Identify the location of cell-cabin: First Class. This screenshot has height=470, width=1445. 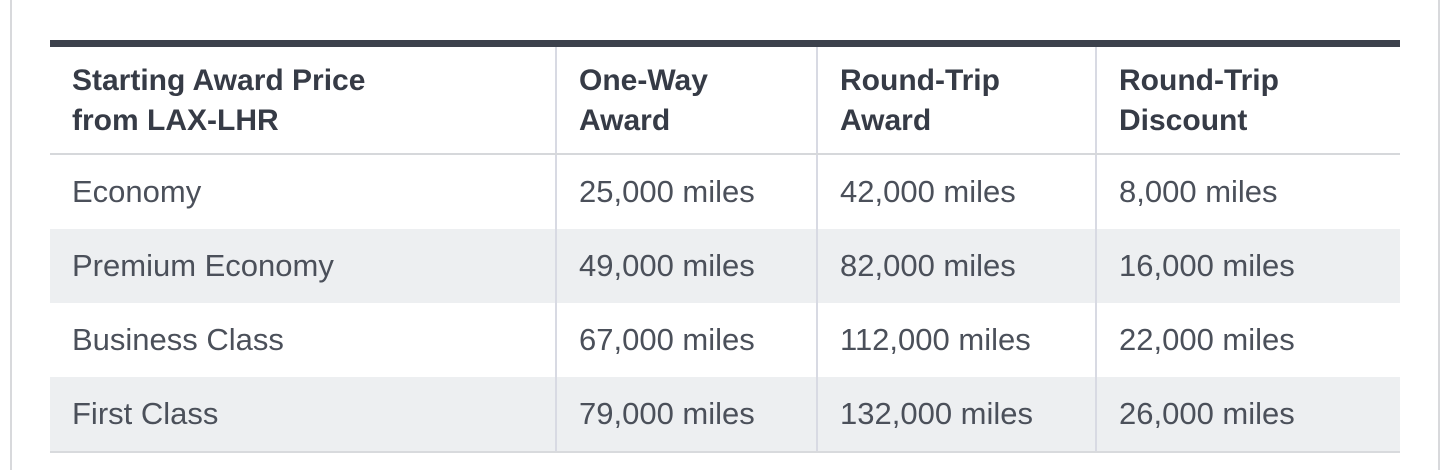
(303, 415).